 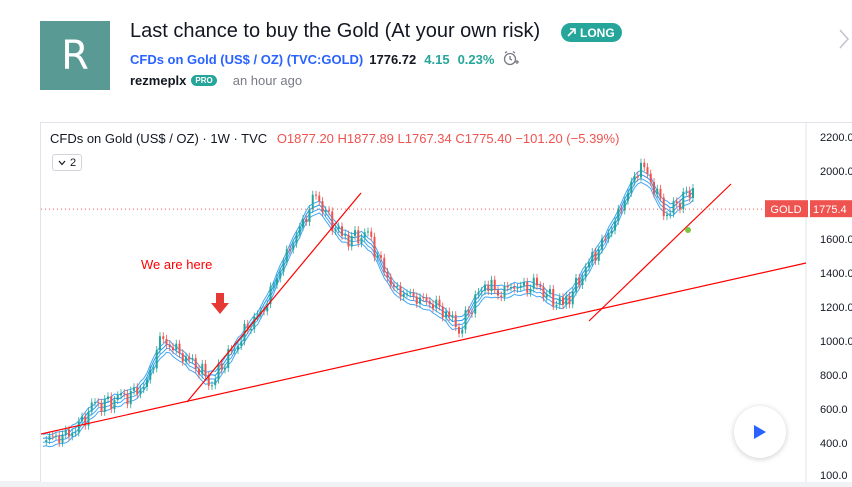 What do you see at coordinates (220, 303) in the screenshot?
I see `down-arrow-icon` at bounding box center [220, 303].